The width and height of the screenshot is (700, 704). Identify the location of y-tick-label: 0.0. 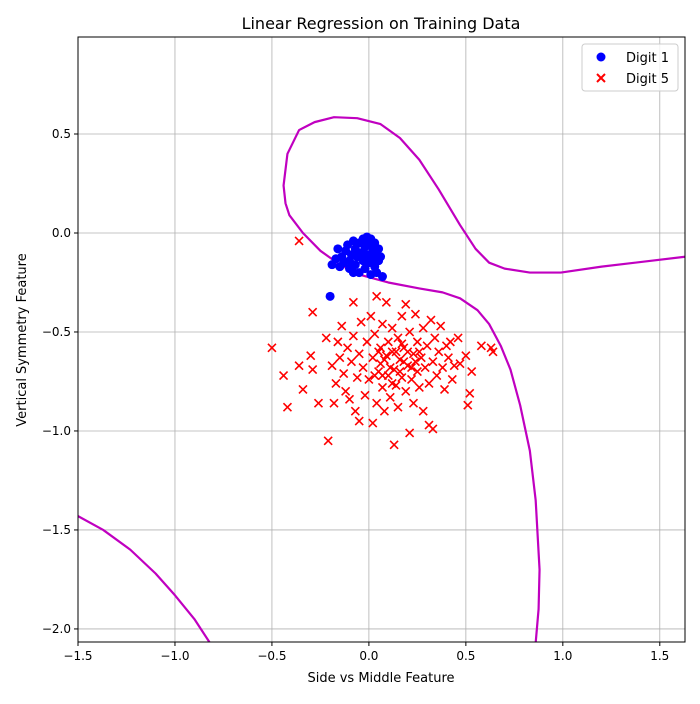
(61, 233).